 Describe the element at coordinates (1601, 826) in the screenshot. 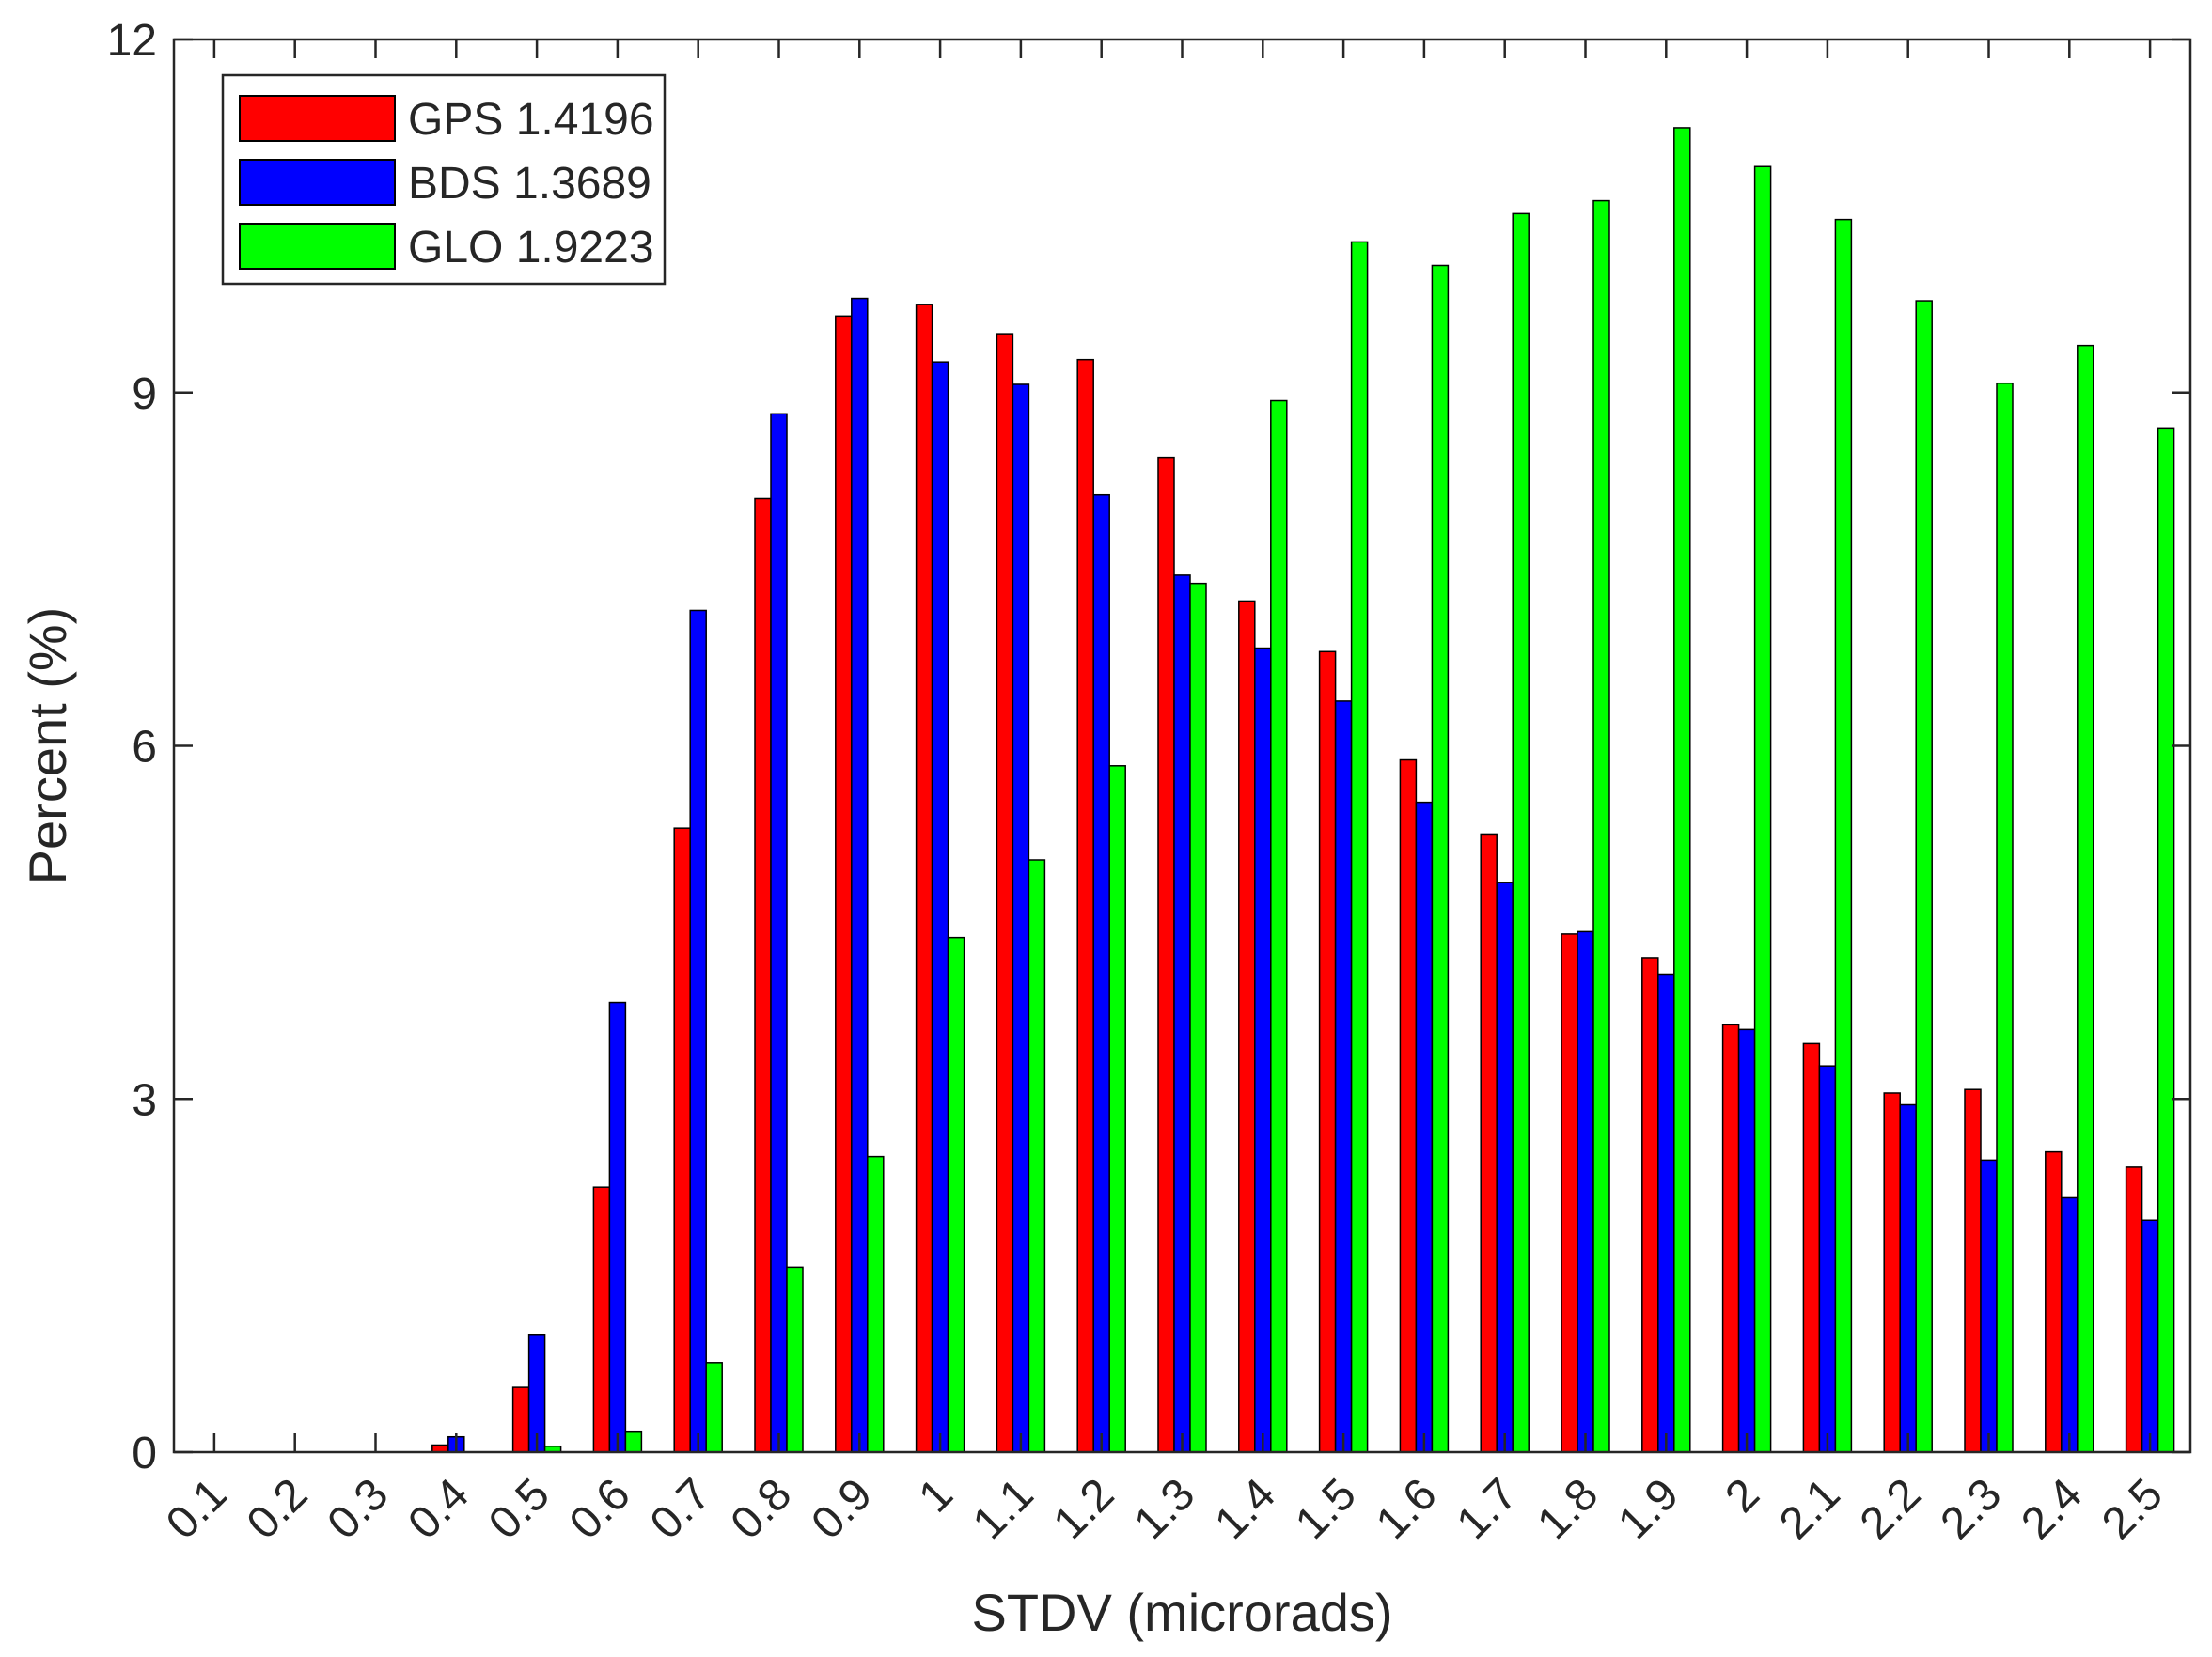

I see `bar-glo-1.8` at that location.